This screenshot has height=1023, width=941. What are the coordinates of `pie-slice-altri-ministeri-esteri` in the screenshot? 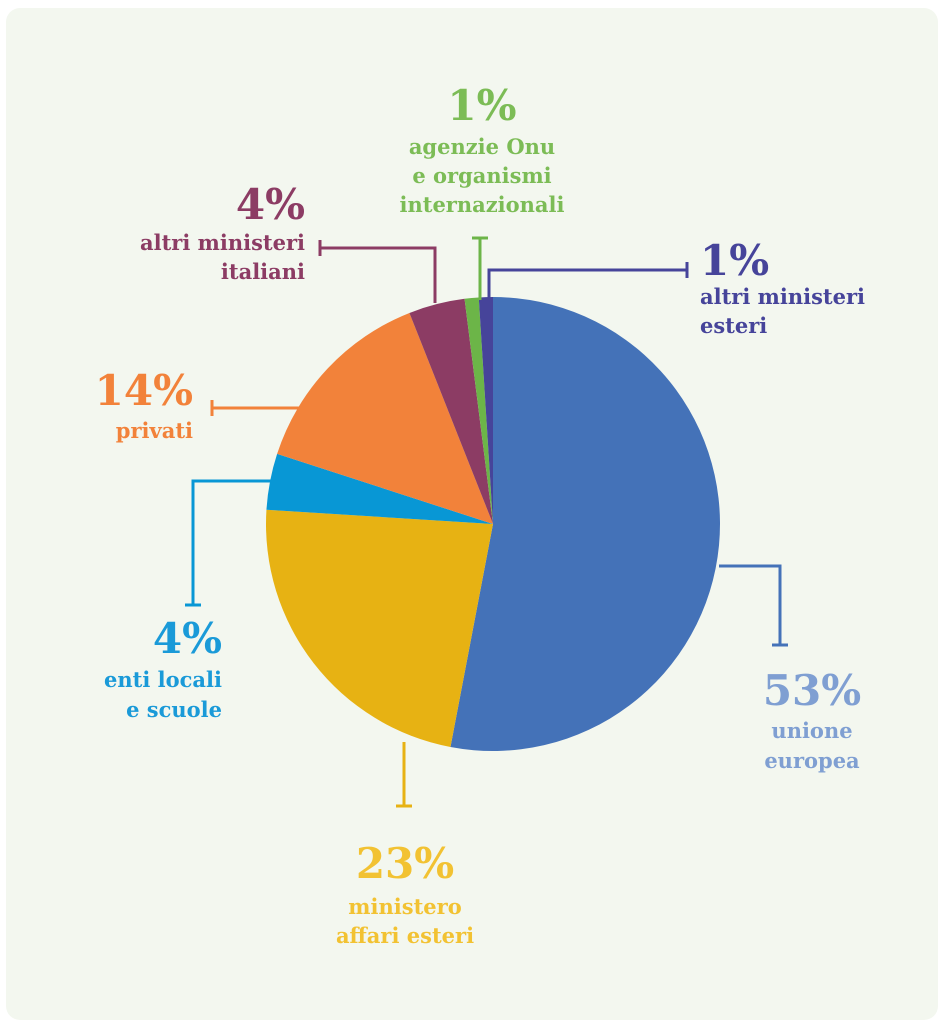 It's located at (485, 410).